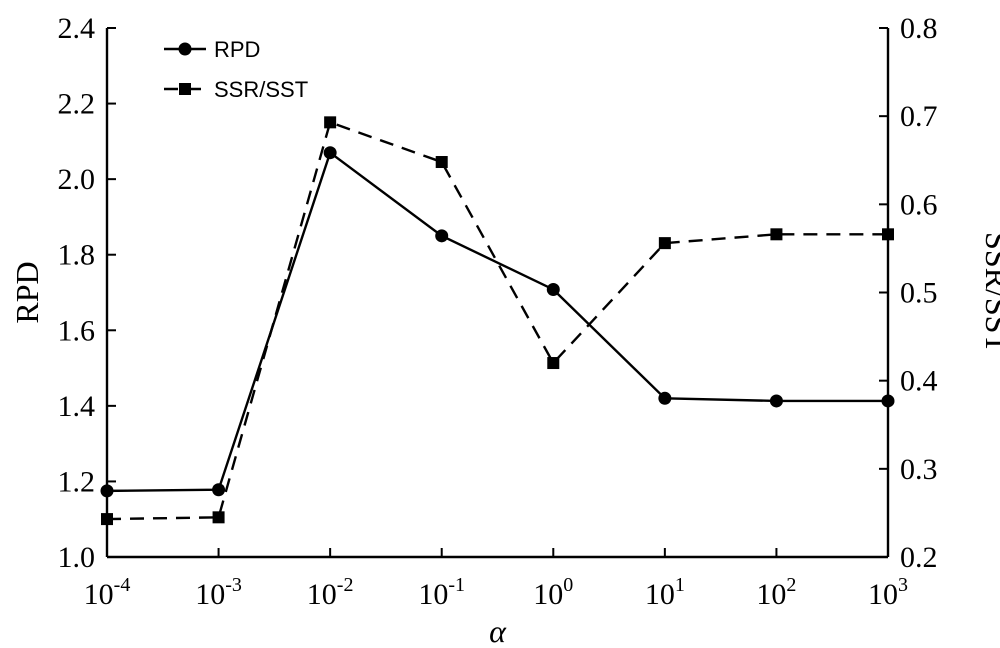  I want to click on x-tick-label: 10¹, so click(665, 592).